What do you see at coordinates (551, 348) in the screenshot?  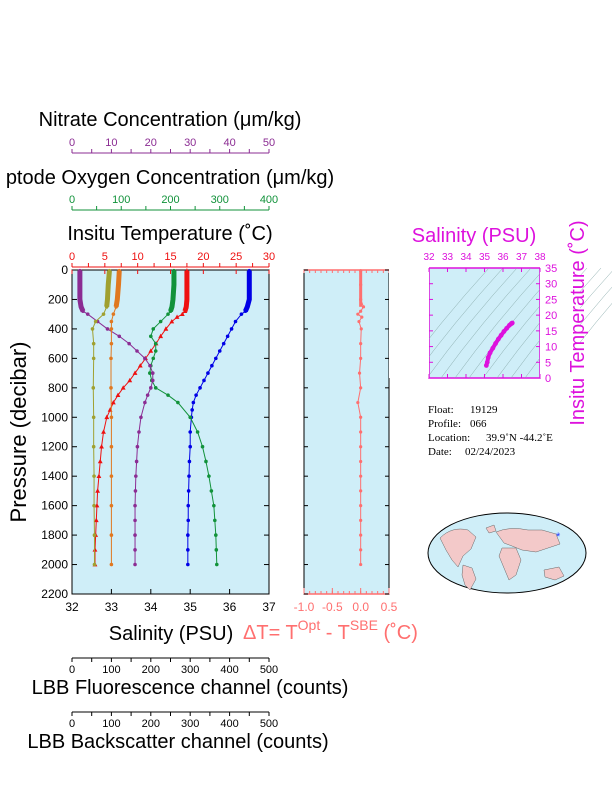 I see `ts-temperature-tick-label: 10` at bounding box center [551, 348].